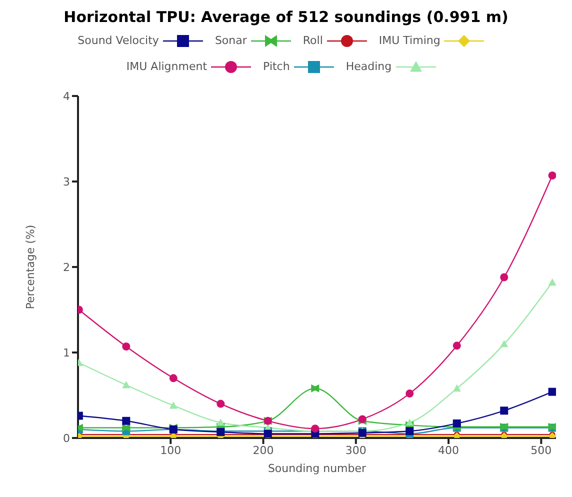  Describe the element at coordinates (167, 67) in the screenshot. I see `legend-label: IMU Alignment` at that location.